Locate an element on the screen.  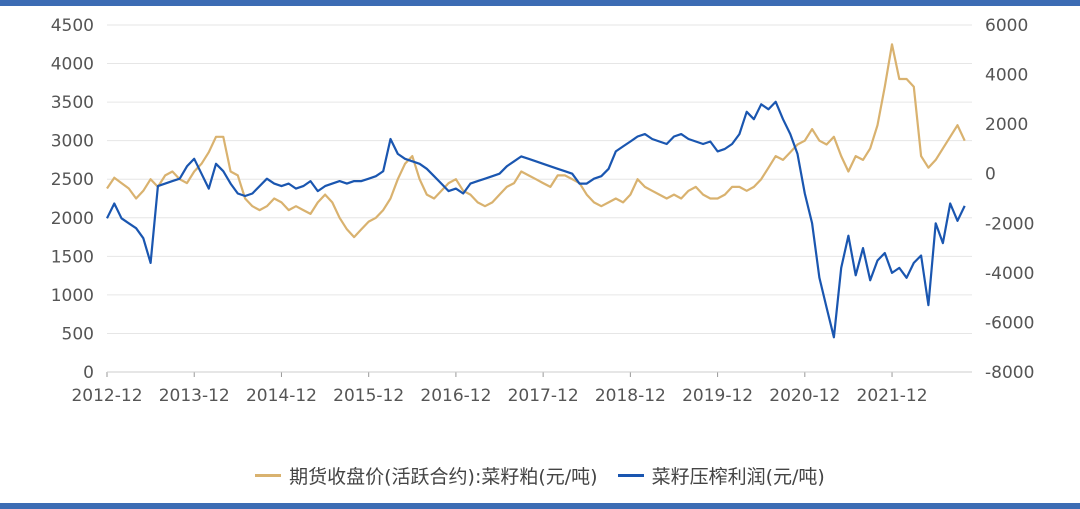
left-tick-label: 2000 is located at coordinates (72, 219).